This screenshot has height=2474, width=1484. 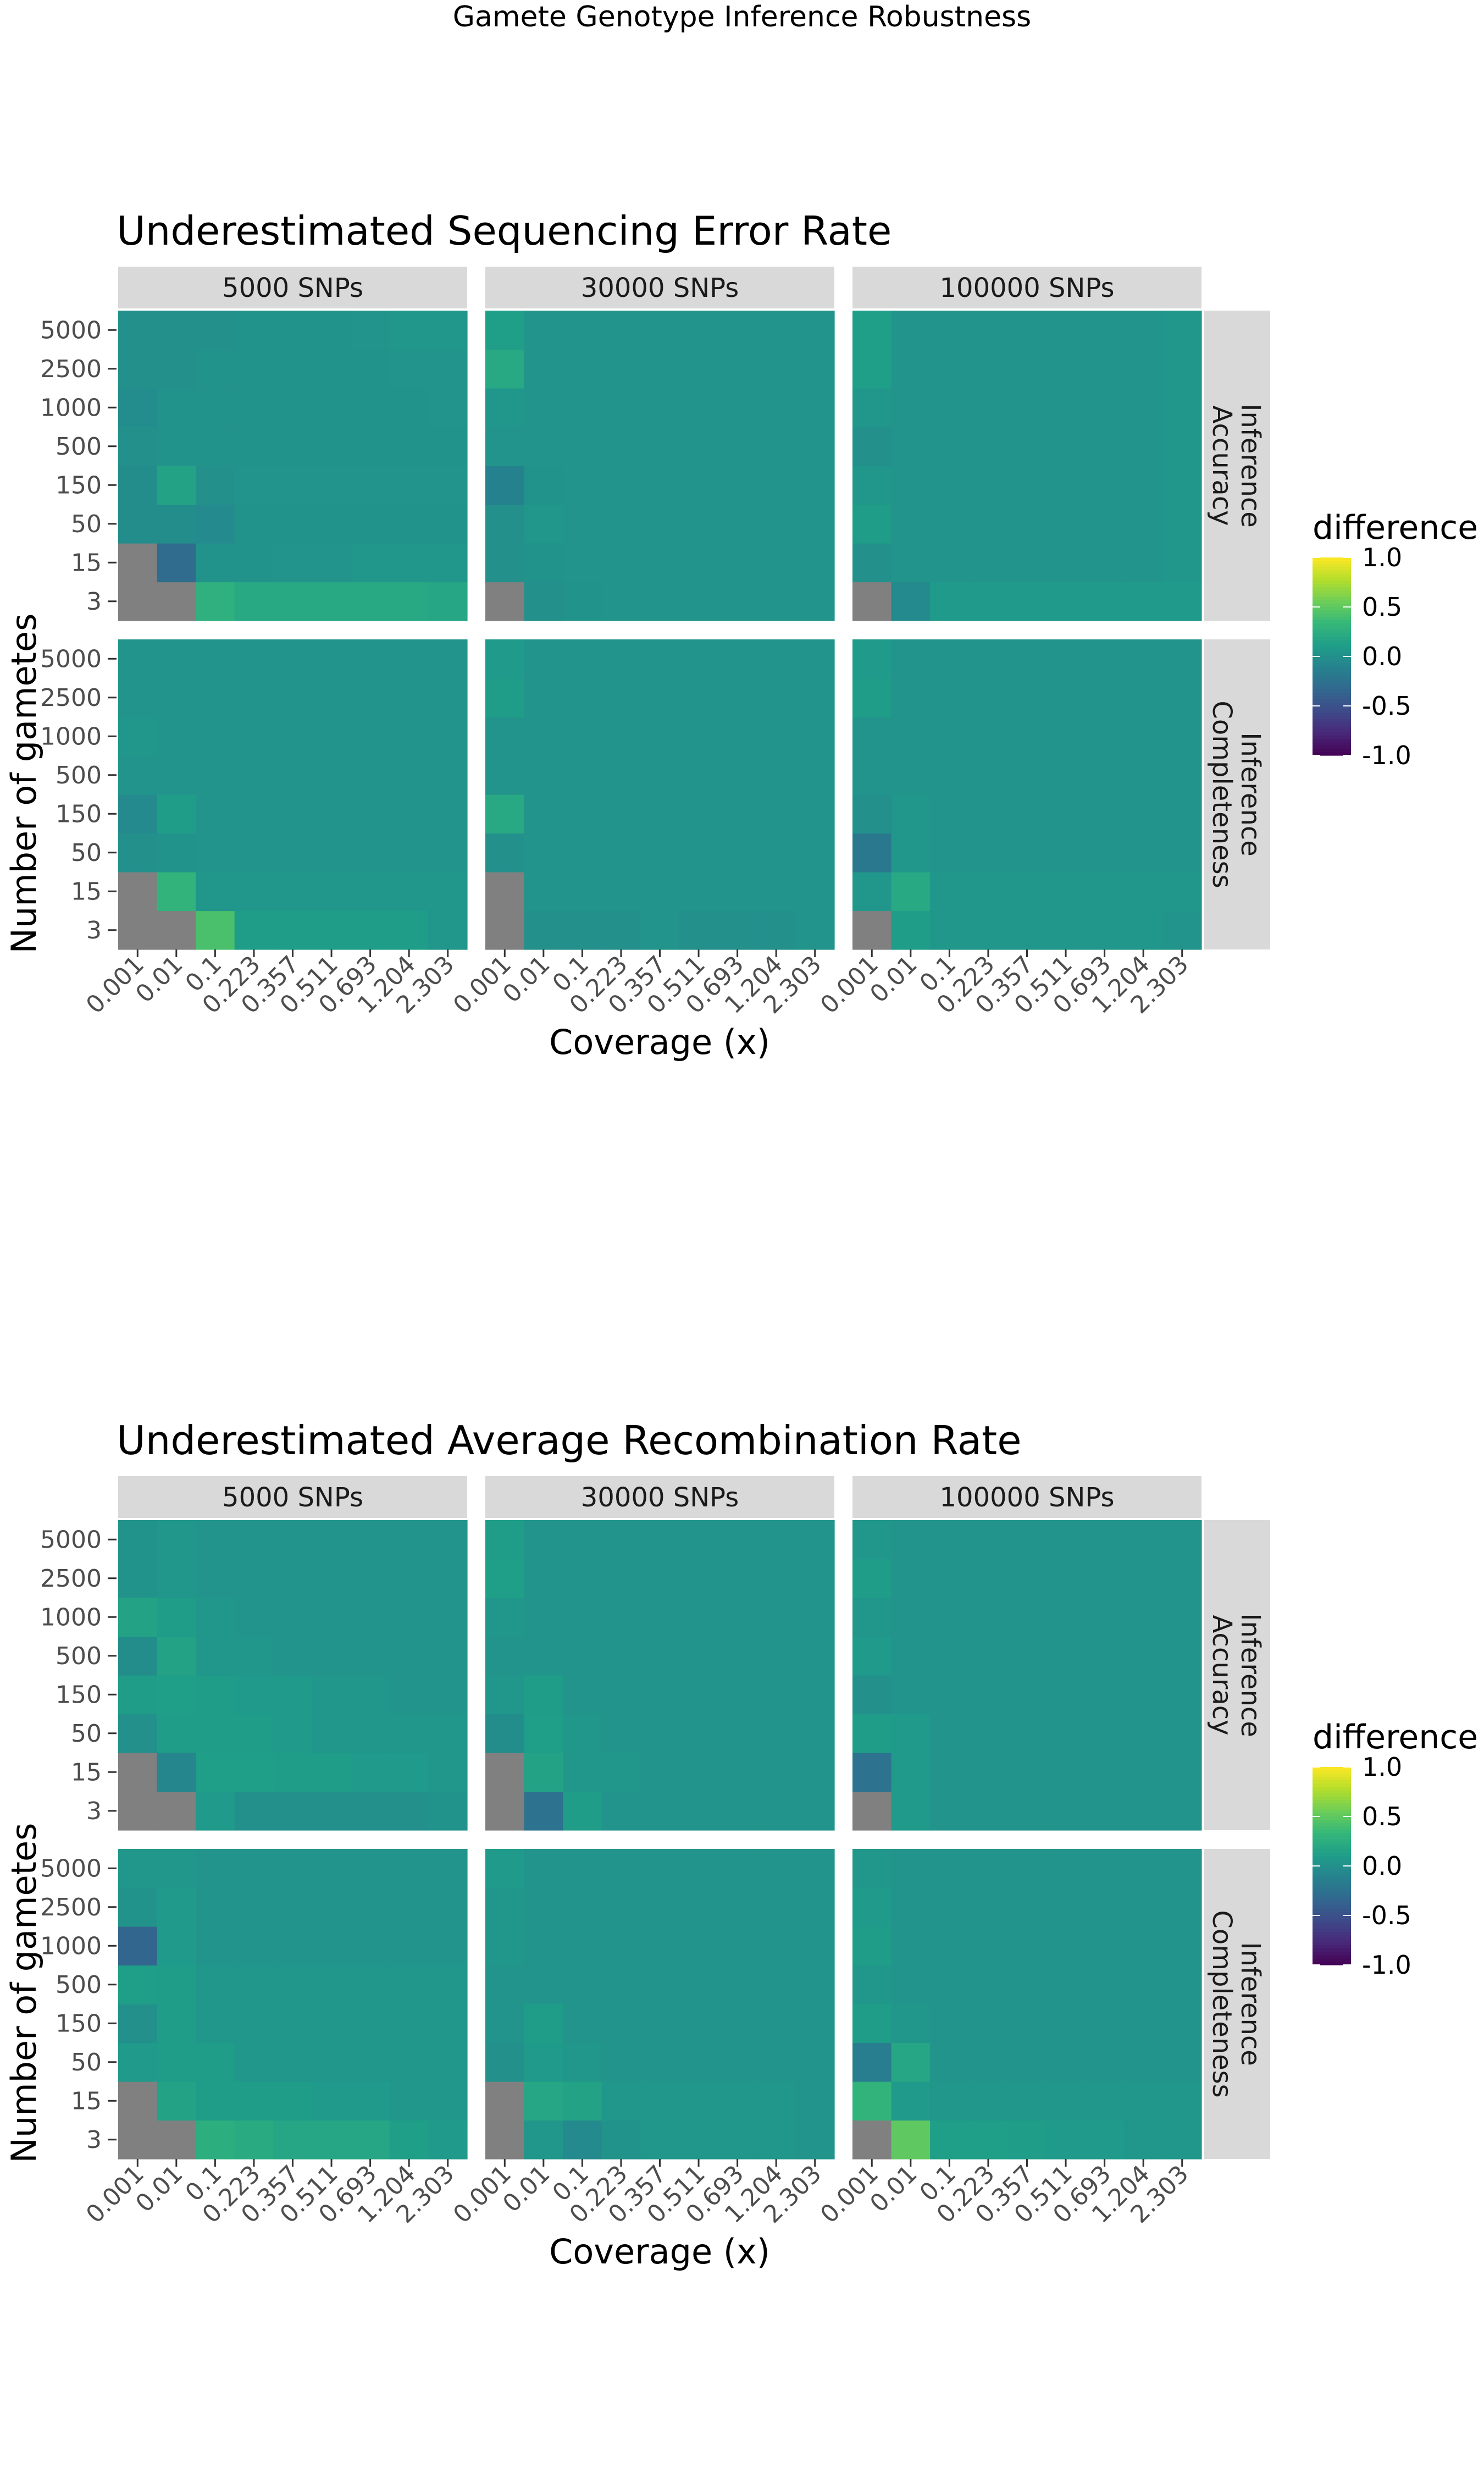 I want to click on x-axis-title: Coverage (x), so click(x=659, y=1042).